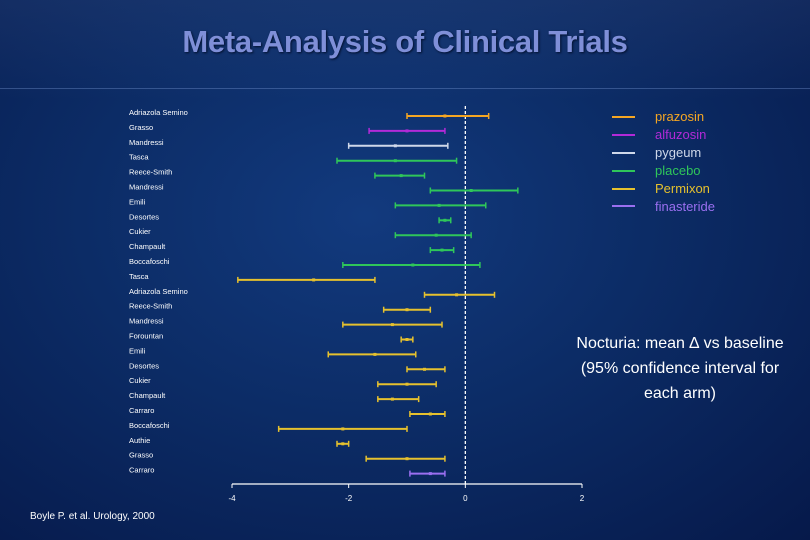 The width and height of the screenshot is (810, 540). Describe the element at coordinates (678, 152) in the screenshot. I see `legend-label: pygeum` at that location.